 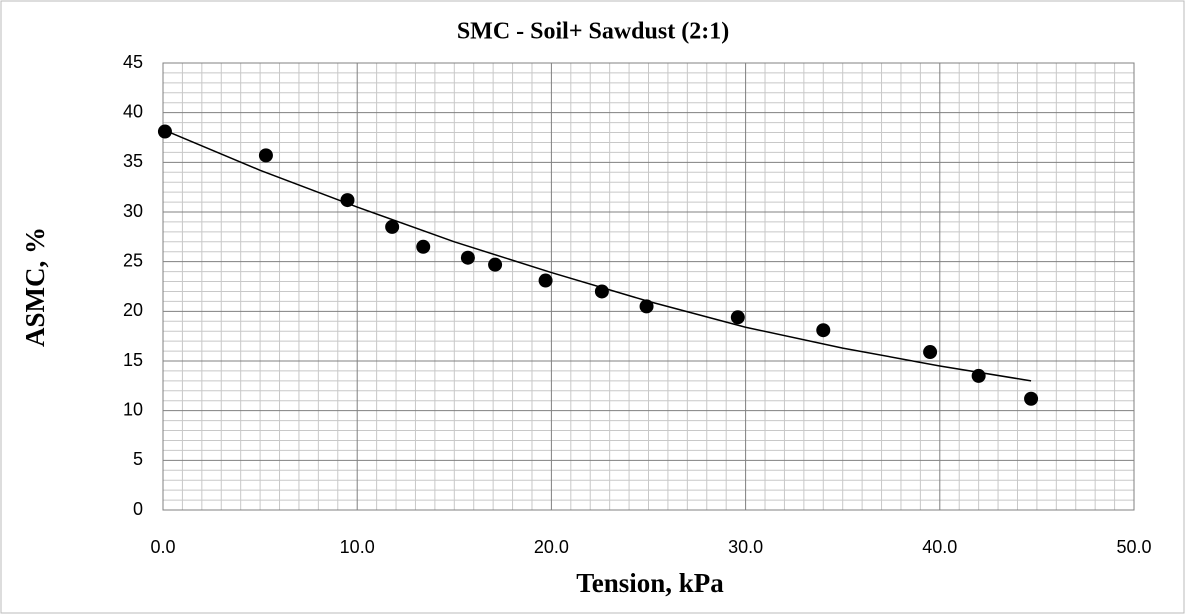 I want to click on y-axis-title: ASMC, %, so click(x=35, y=287).